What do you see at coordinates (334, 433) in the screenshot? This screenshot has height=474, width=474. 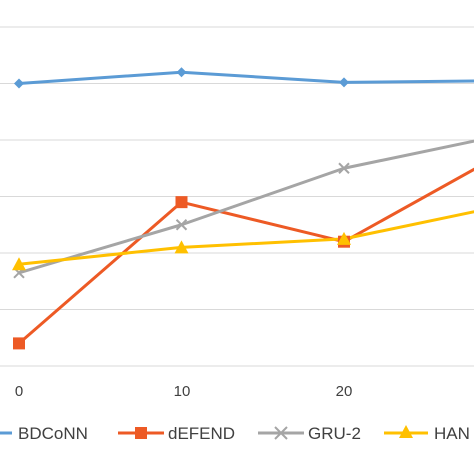 I see `legend-label: GRU-2` at bounding box center [334, 433].